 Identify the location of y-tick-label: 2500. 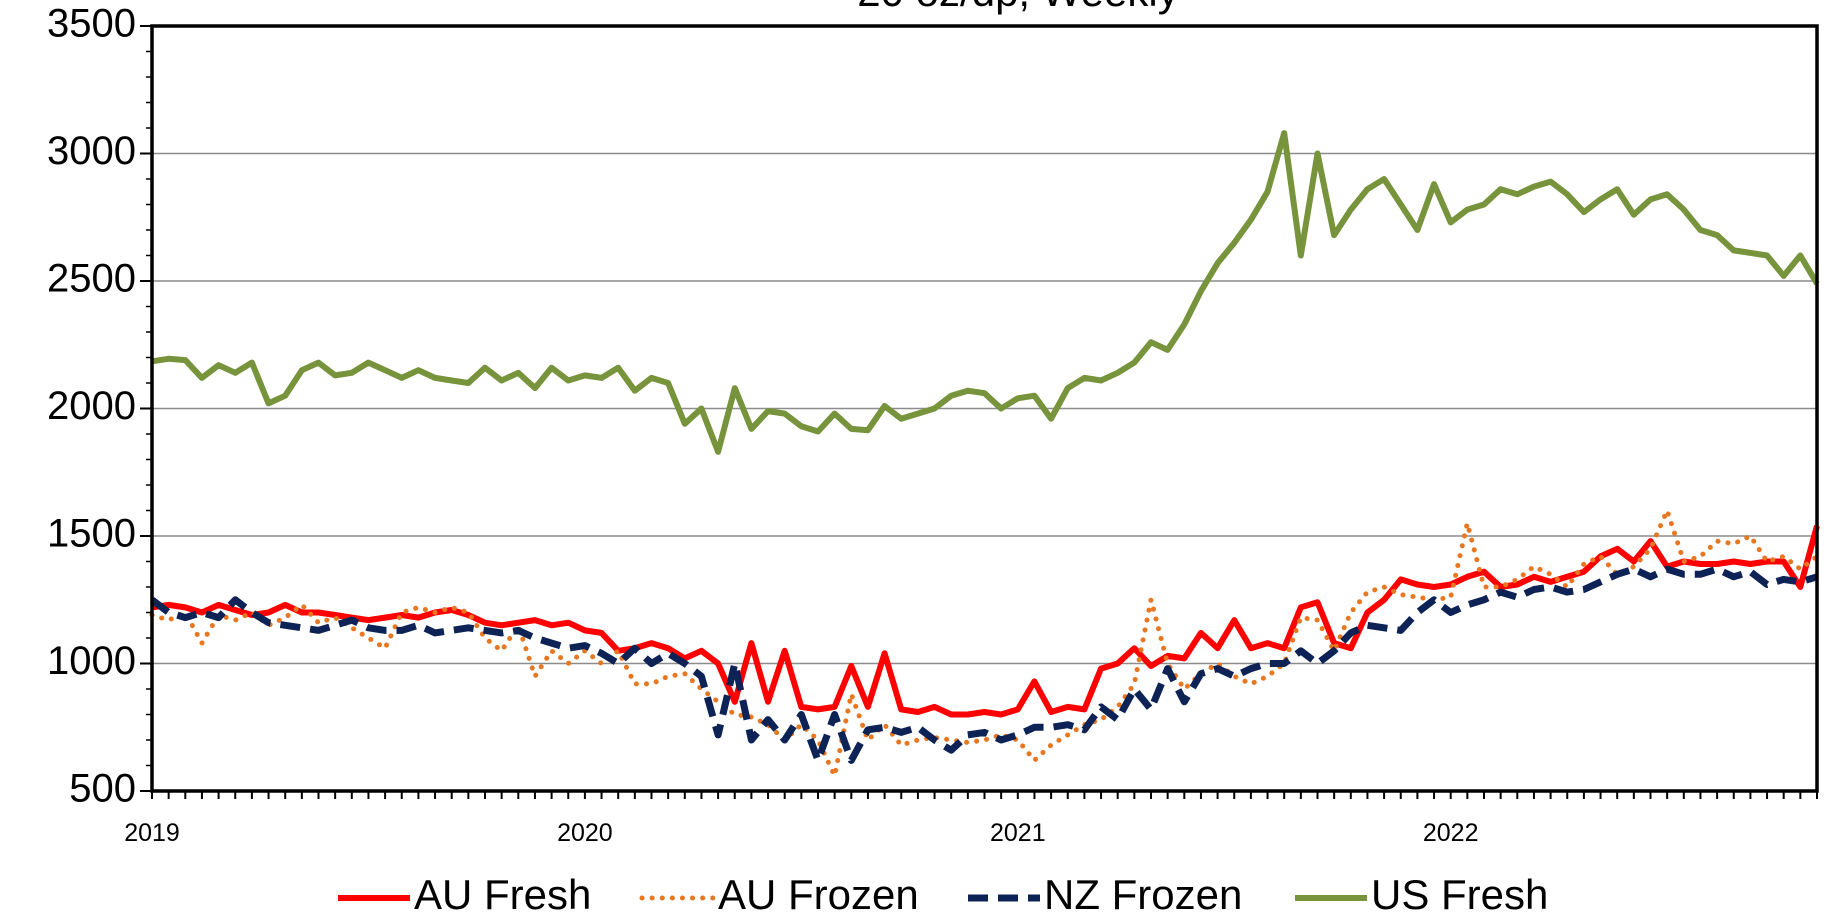
(91, 279).